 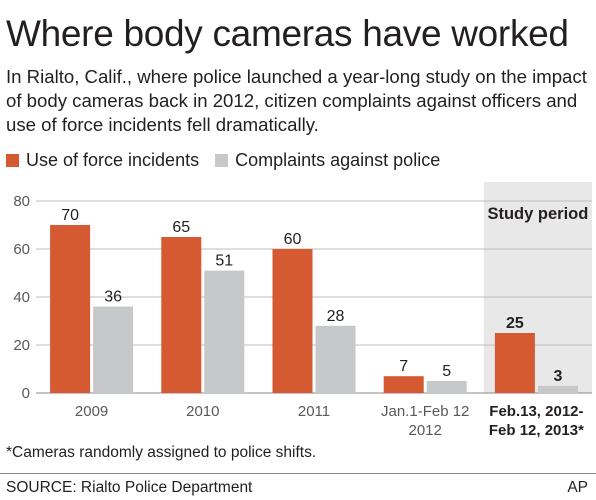 I want to click on y-tick-label: 0, so click(x=26, y=393).